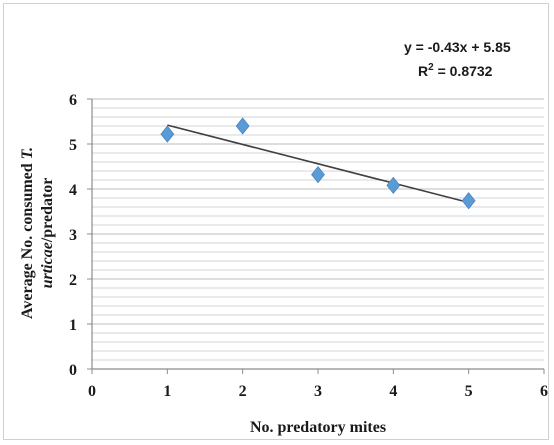 The height and width of the screenshot is (445, 554). I want to click on y-tick-label: 6, so click(73, 100).